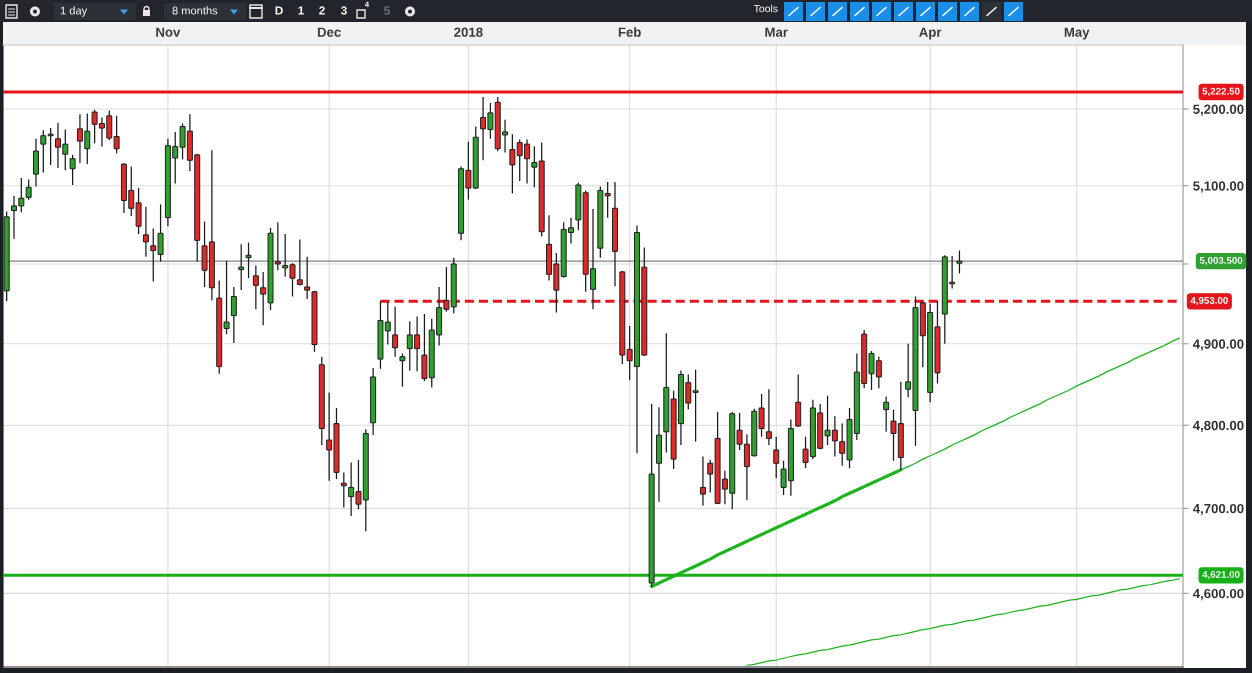 Image resolution: width=1252 pixels, height=673 pixels. Describe the element at coordinates (1218, 345) in the screenshot. I see `y-tick-label: 4,900.00` at that location.